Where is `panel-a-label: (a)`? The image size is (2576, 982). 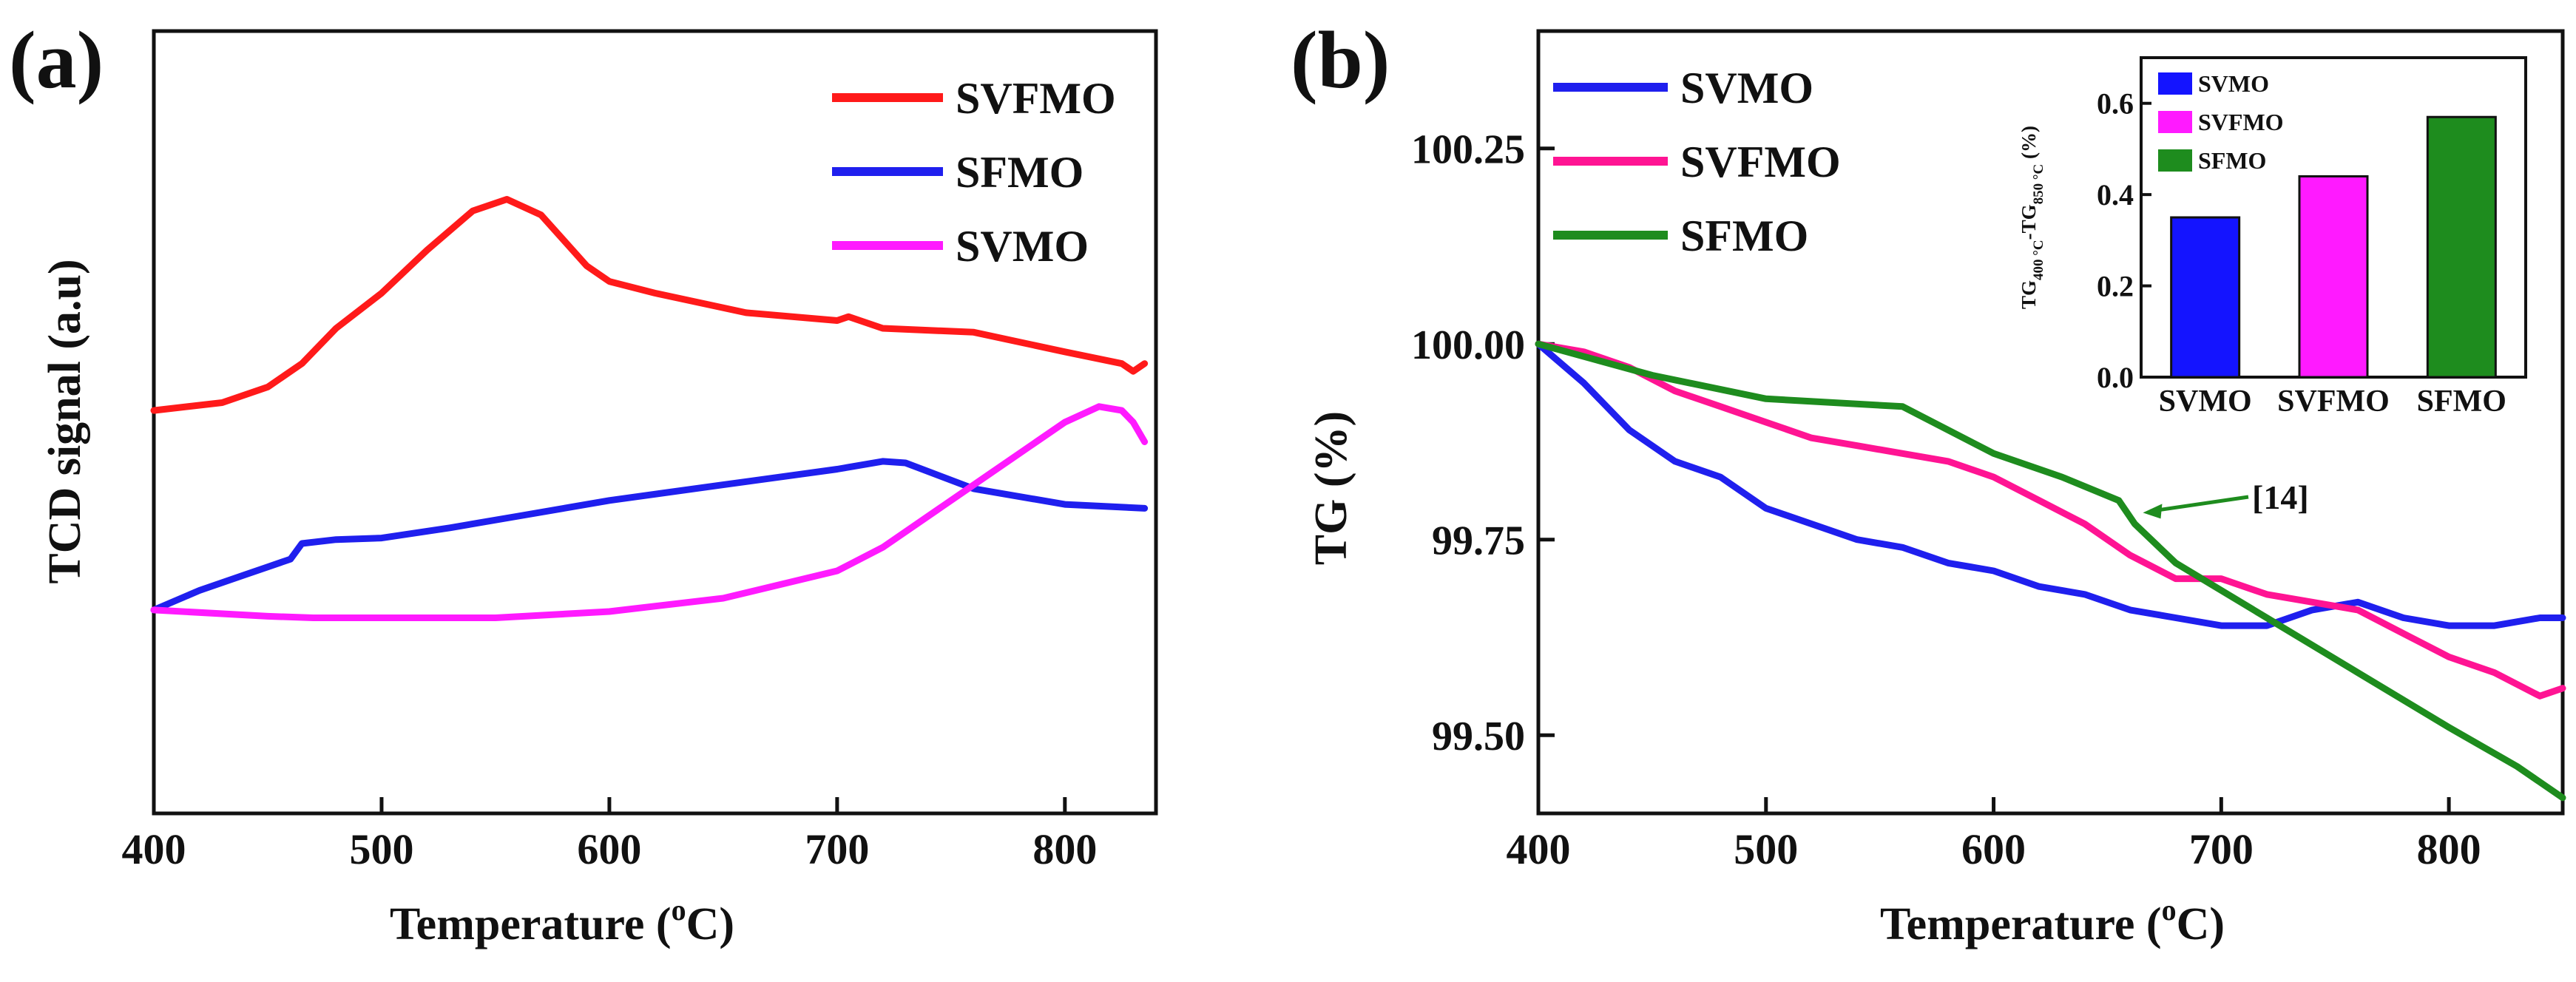
panel-a-label: (a) is located at coordinates (56, 60).